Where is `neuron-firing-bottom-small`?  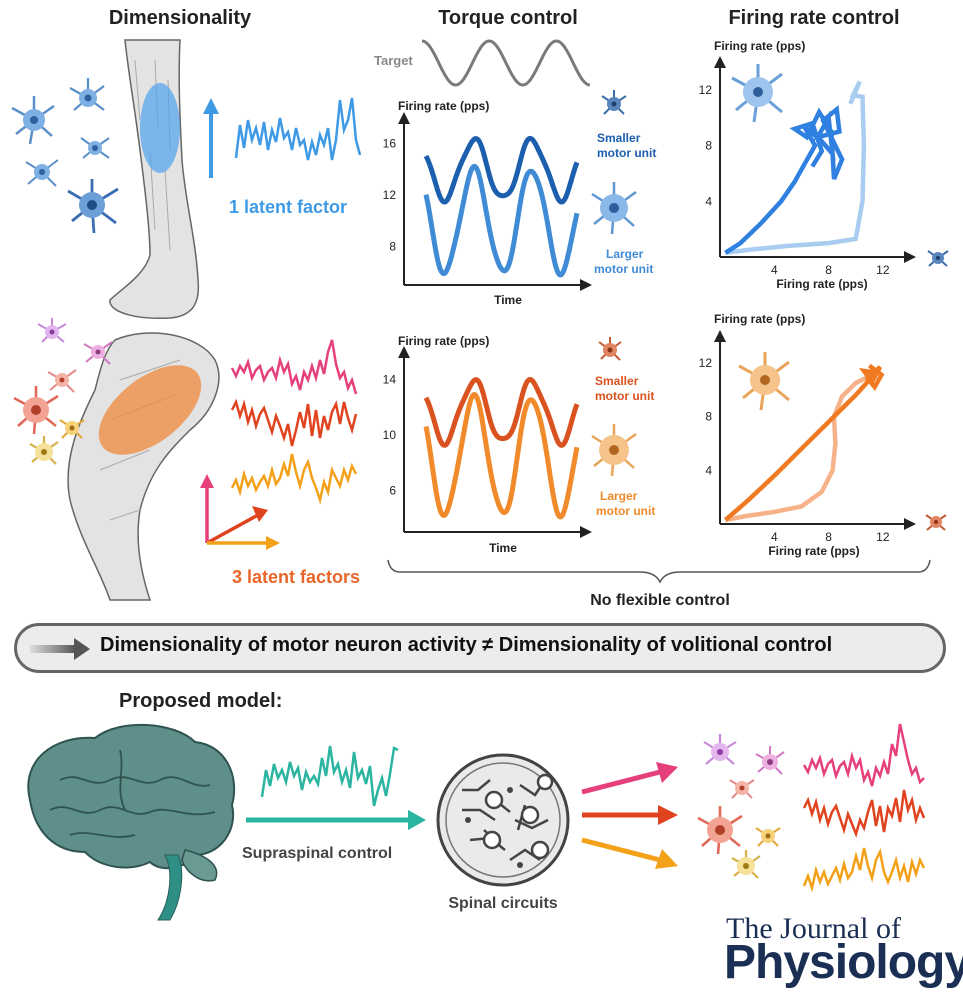
neuron-firing-bottom-small is located at coordinates (936, 522).